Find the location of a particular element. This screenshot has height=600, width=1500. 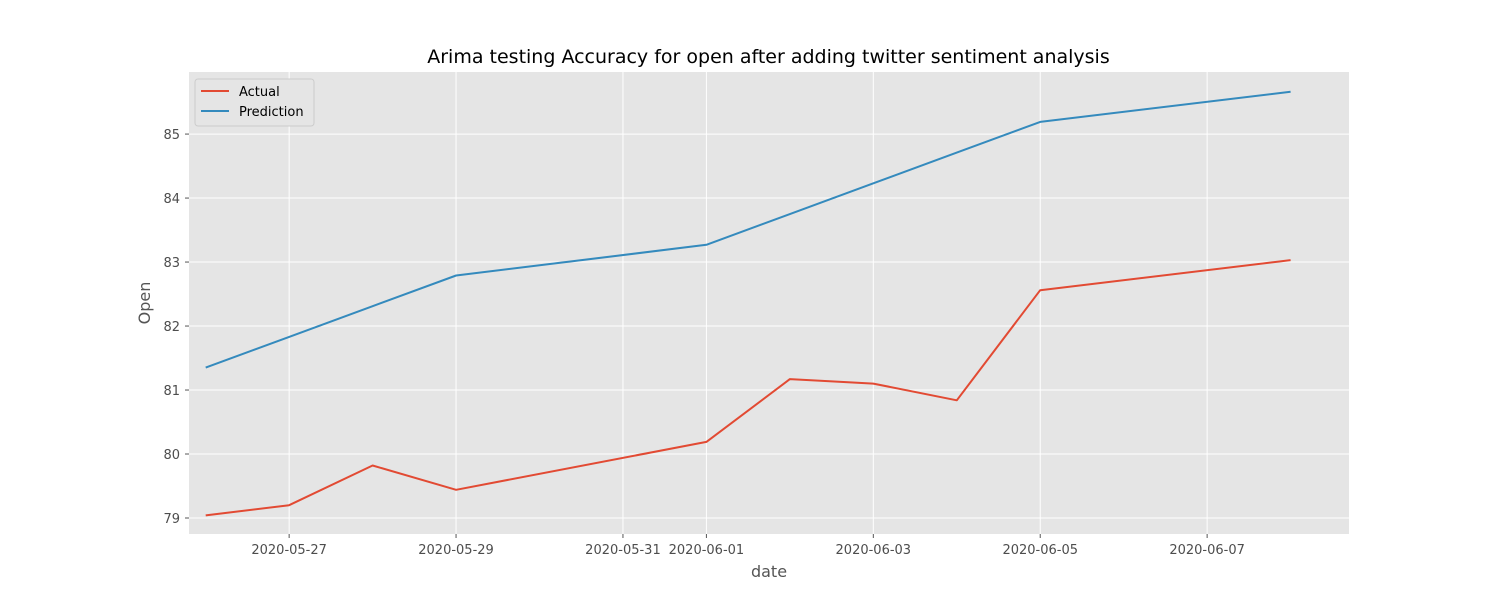

y-tick-label: 85 is located at coordinates (171, 135).